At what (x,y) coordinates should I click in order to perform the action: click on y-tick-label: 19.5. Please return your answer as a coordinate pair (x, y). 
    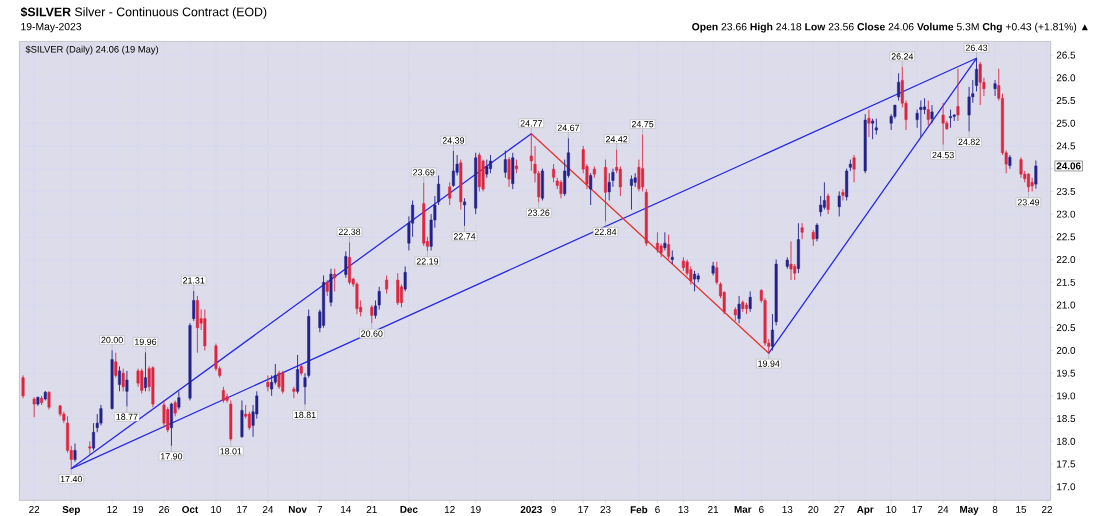
    Looking at the image, I should click on (1066, 373).